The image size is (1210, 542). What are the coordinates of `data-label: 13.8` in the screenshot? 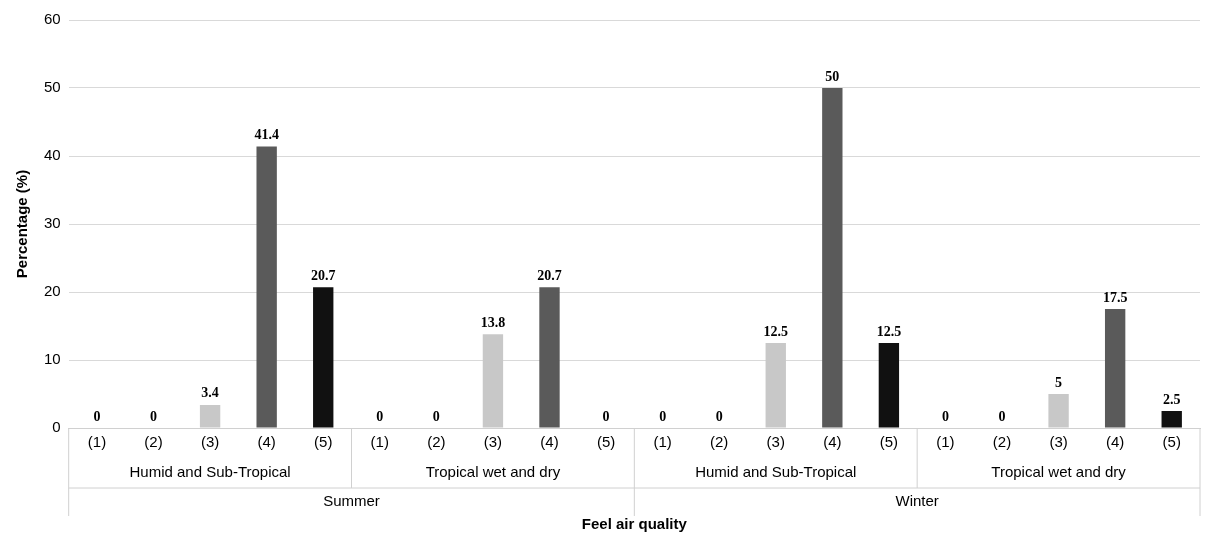 It's located at (493, 322).